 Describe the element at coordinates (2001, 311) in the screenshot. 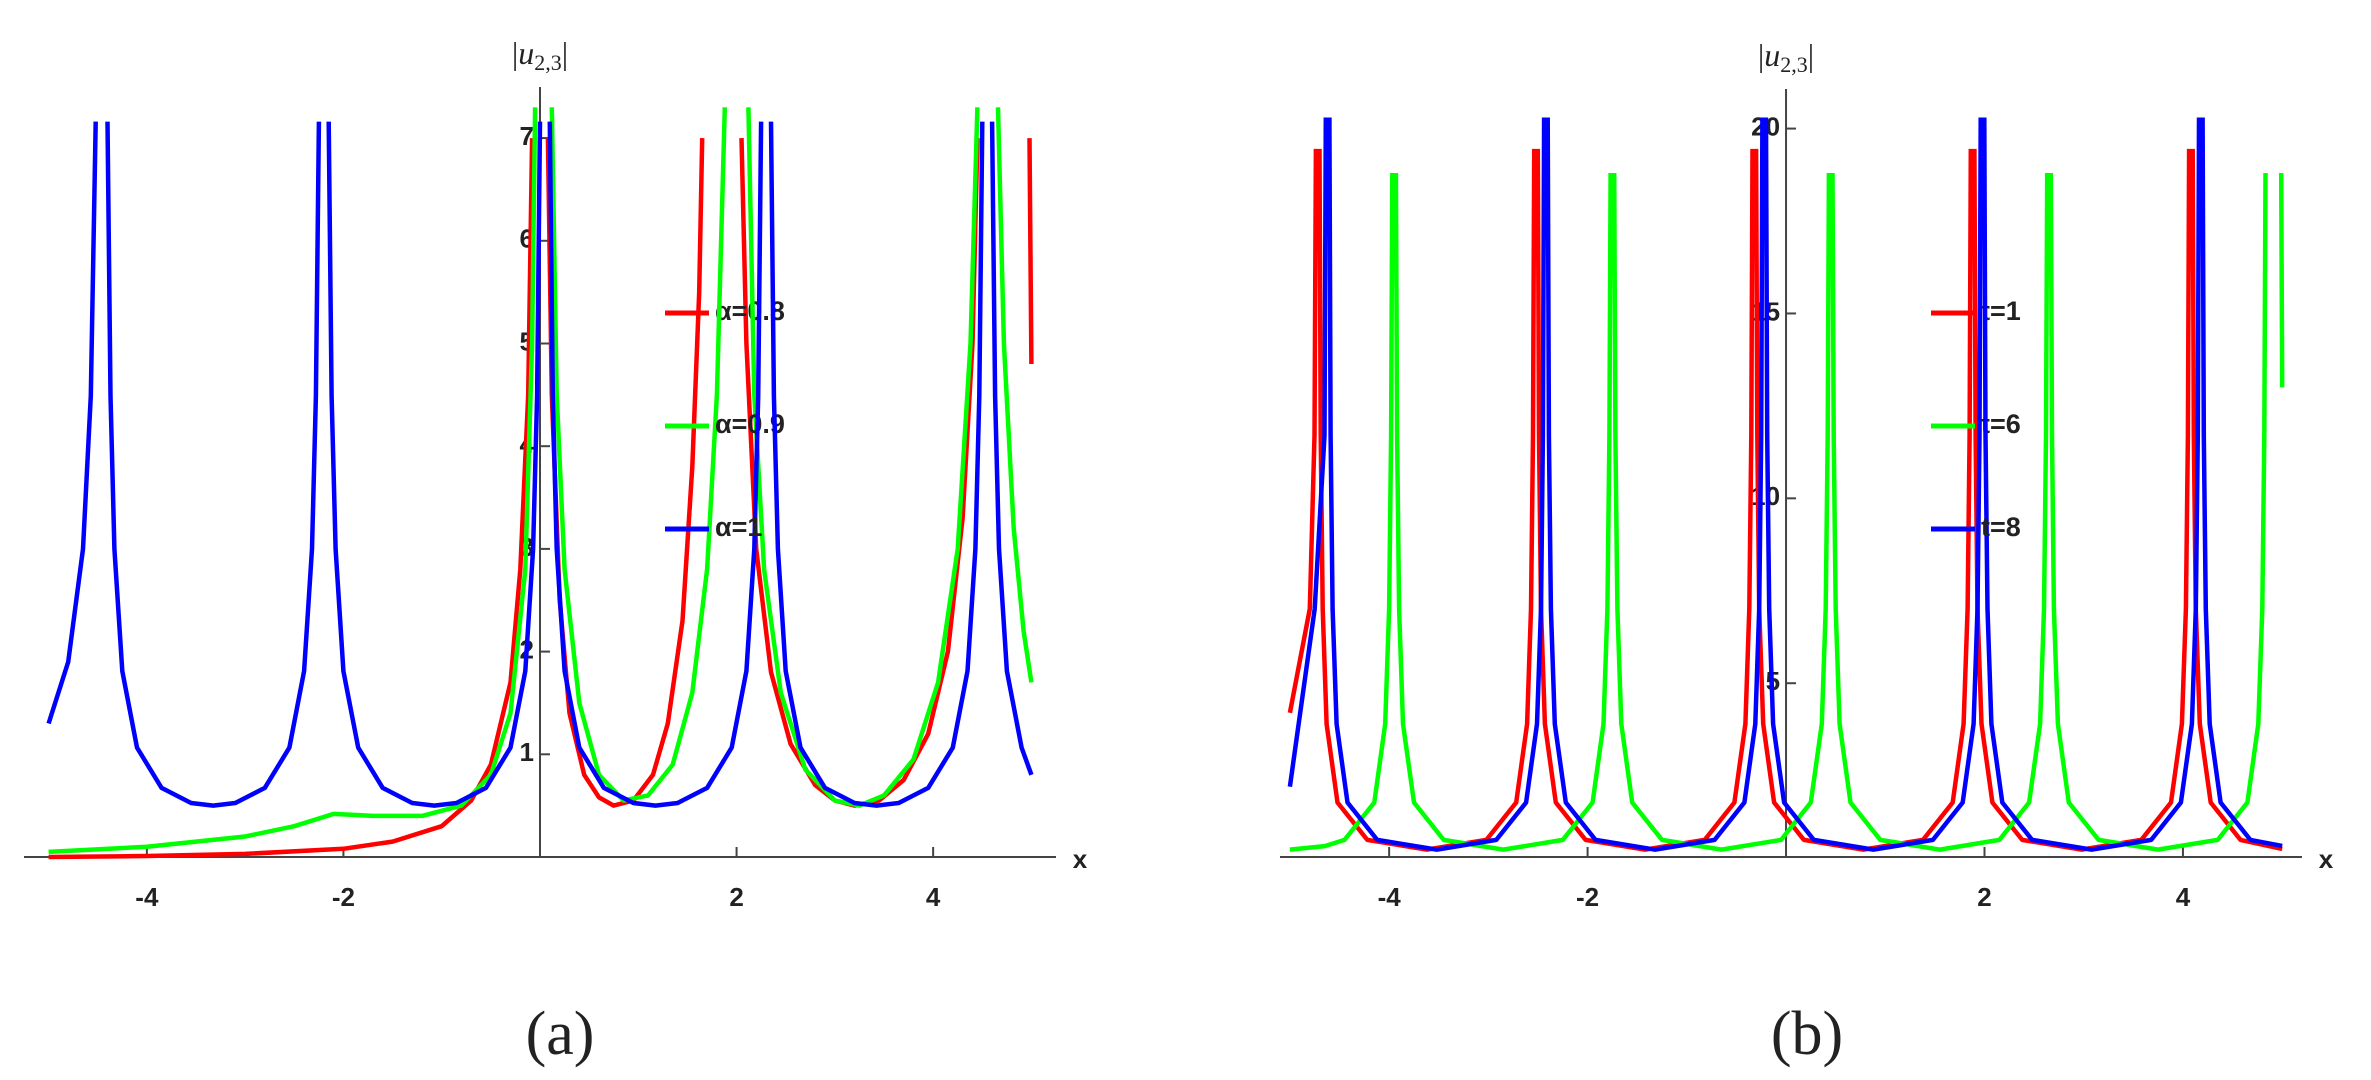

I see `legend-label: t=1` at that location.